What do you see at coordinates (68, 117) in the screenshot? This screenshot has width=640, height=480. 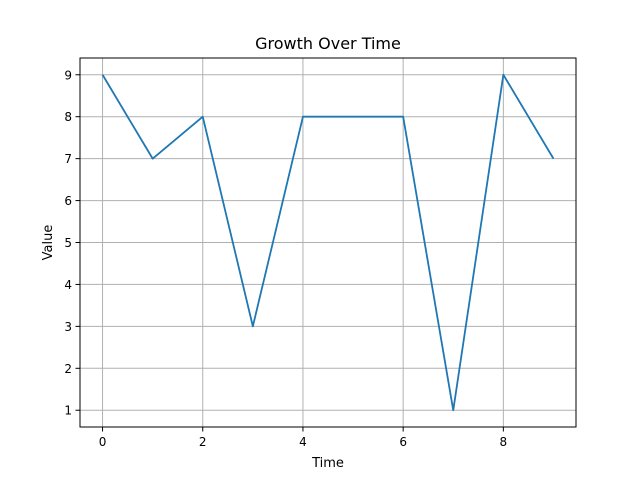 I see `y-tick-label: 8` at bounding box center [68, 117].